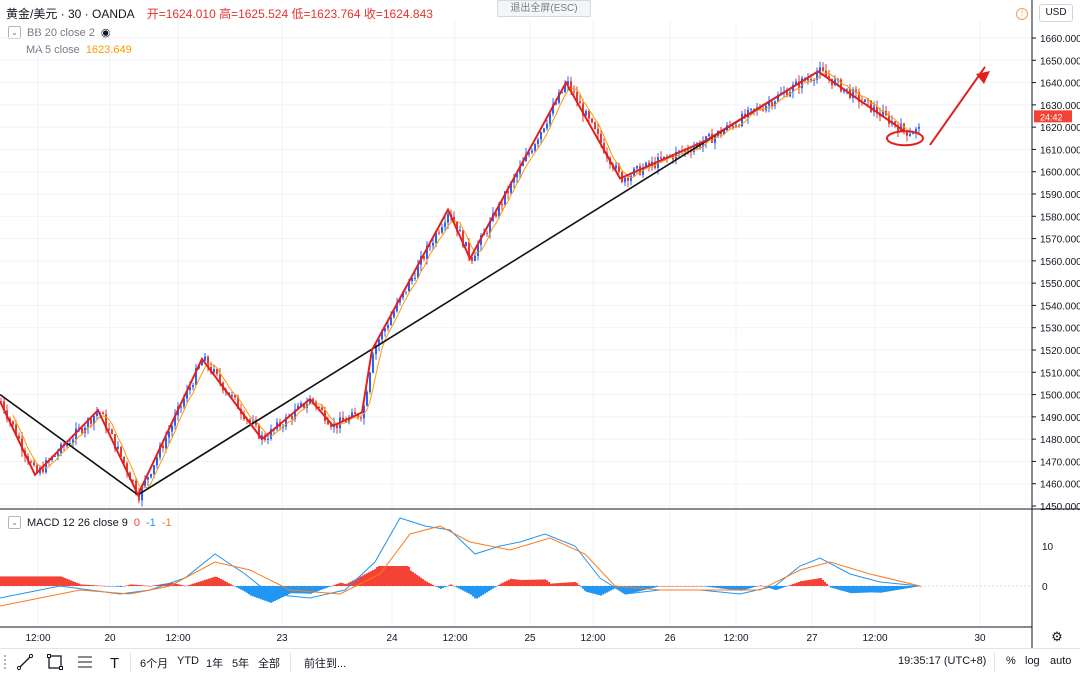  I want to click on range-1y: 1年, so click(215, 664).